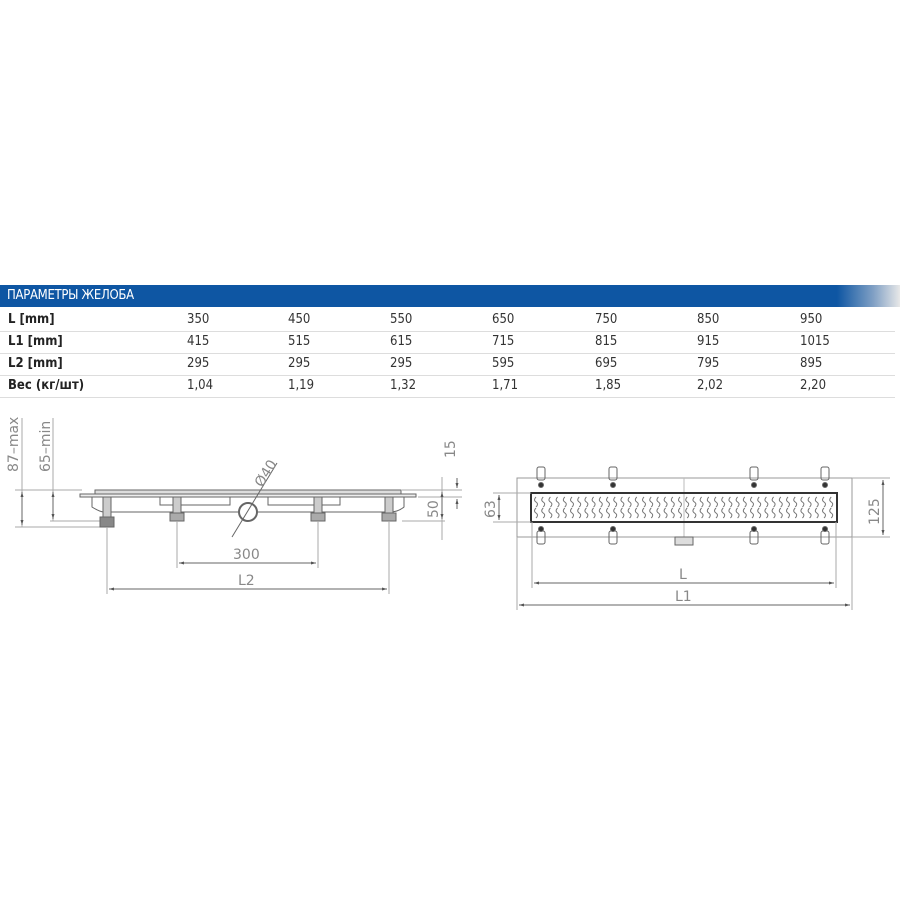 This screenshot has height=900, width=900. What do you see at coordinates (708, 341) in the screenshot?
I see `table-cell: 915` at bounding box center [708, 341].